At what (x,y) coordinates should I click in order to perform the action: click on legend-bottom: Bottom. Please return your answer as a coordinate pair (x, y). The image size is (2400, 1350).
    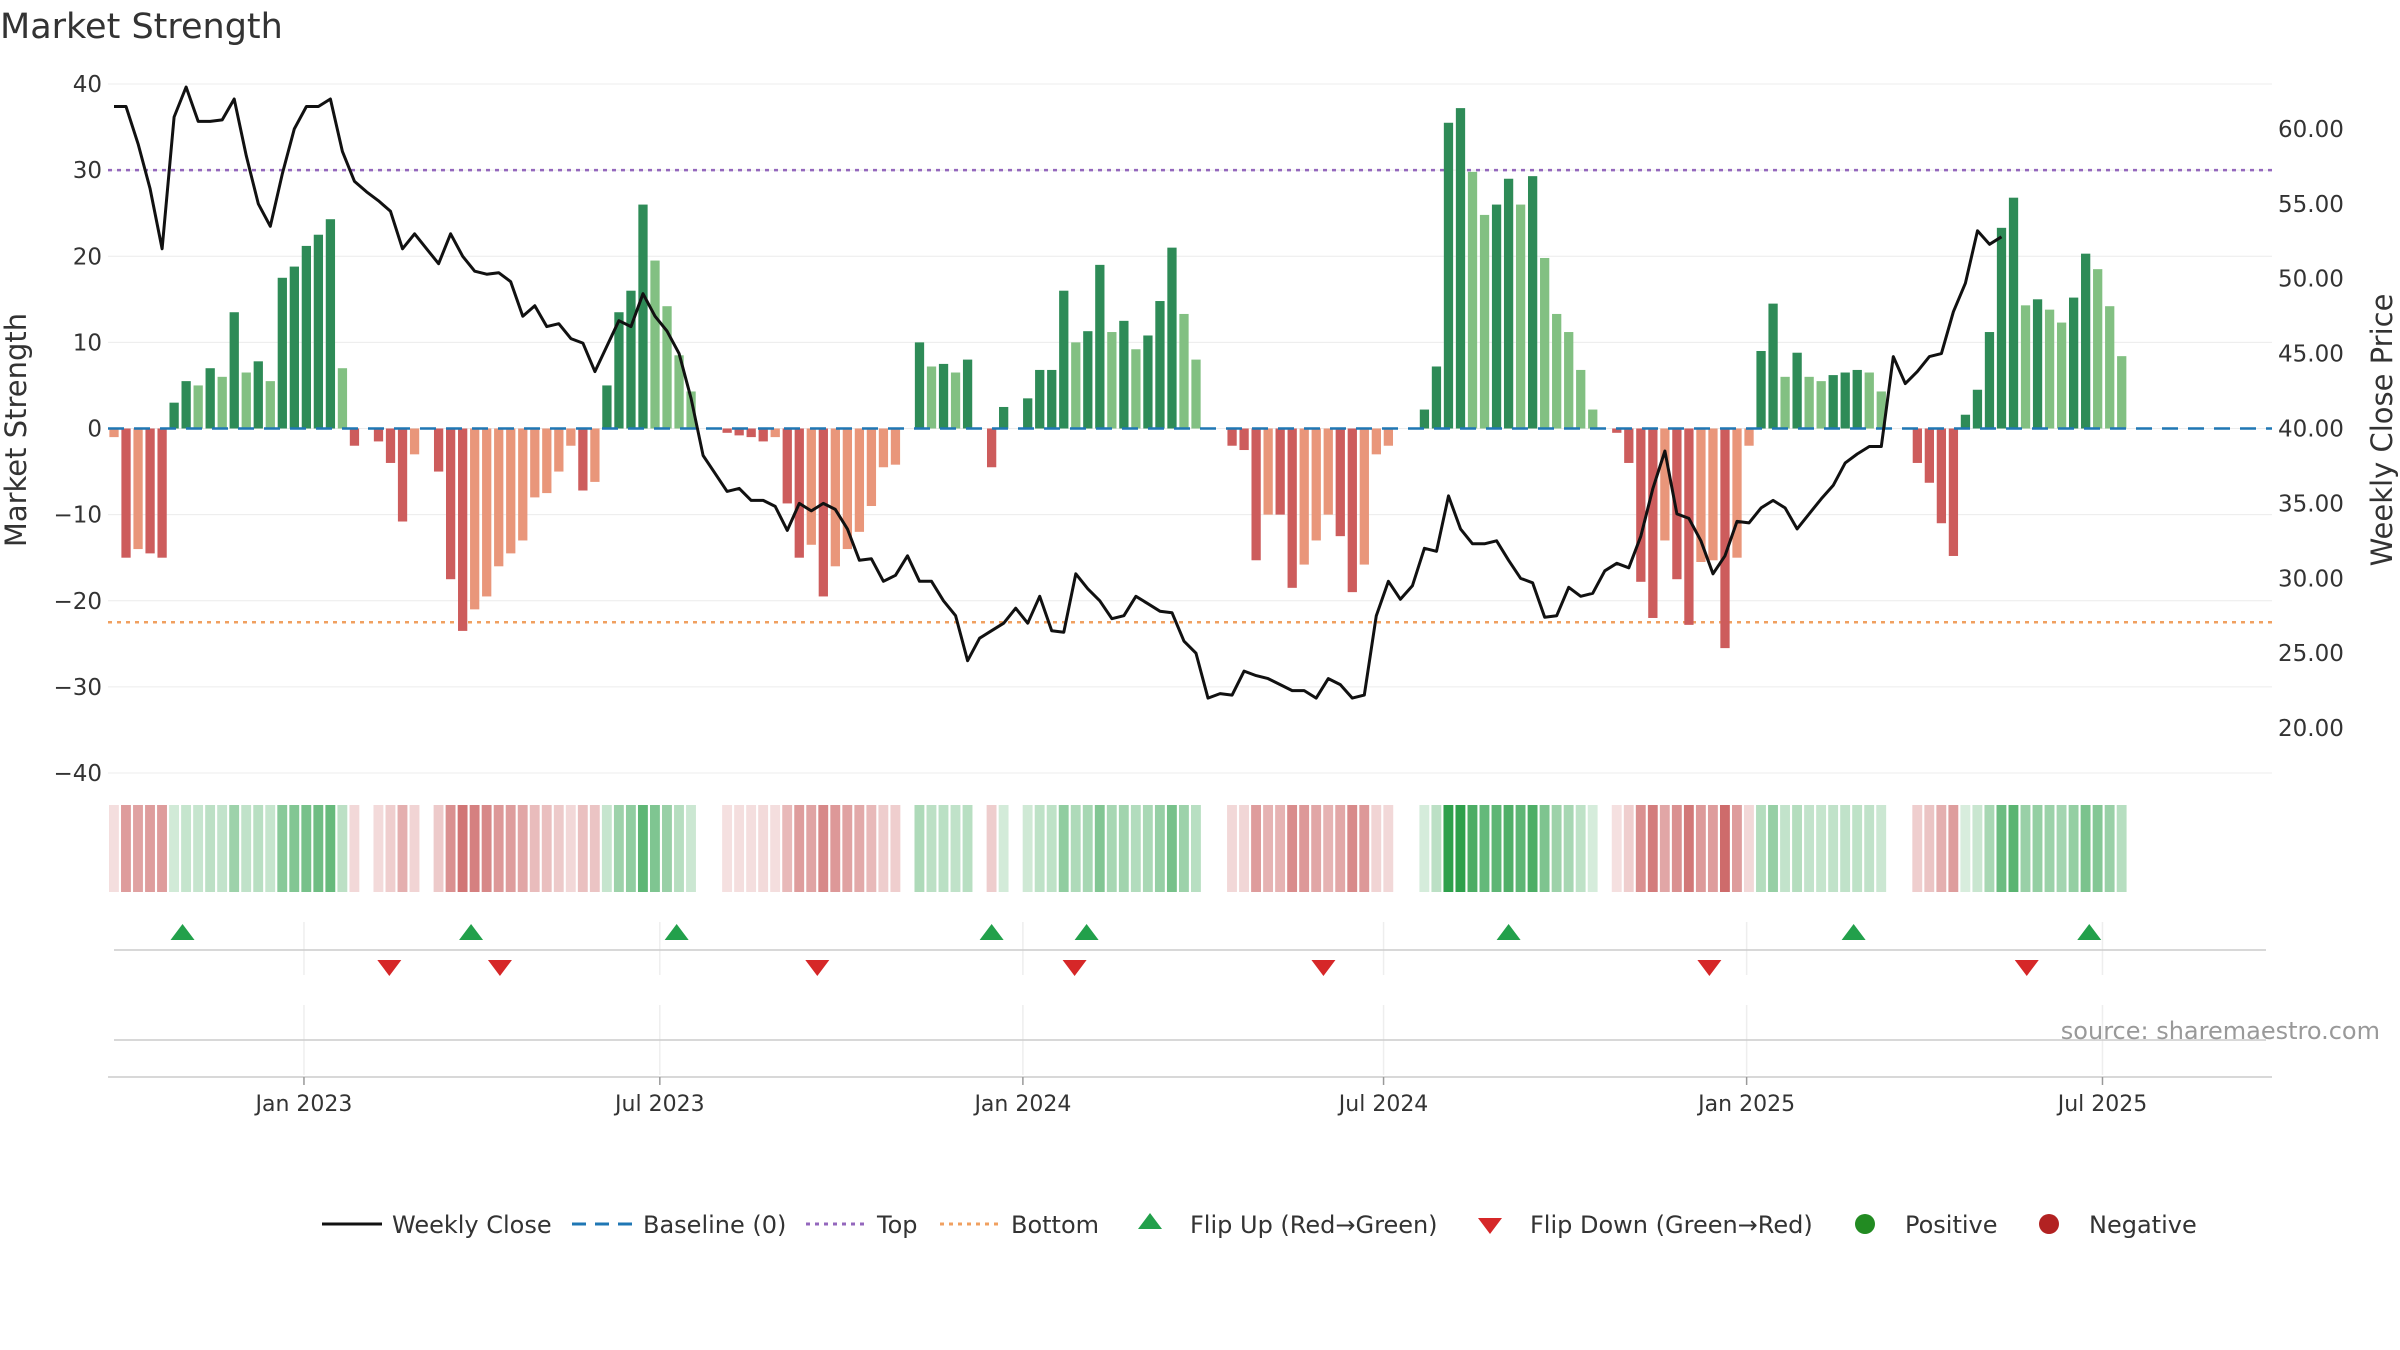
    Looking at the image, I should click on (1055, 1225).